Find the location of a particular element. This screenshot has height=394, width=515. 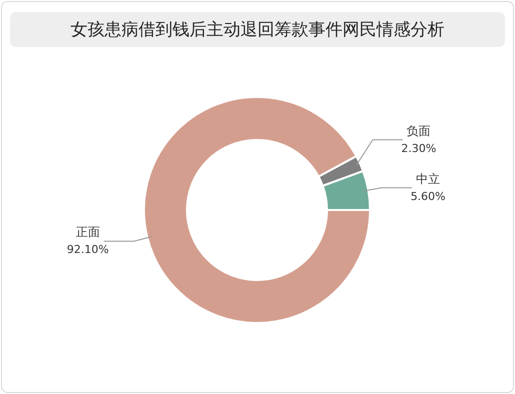

data-label: 5.60% is located at coordinates (428, 196).